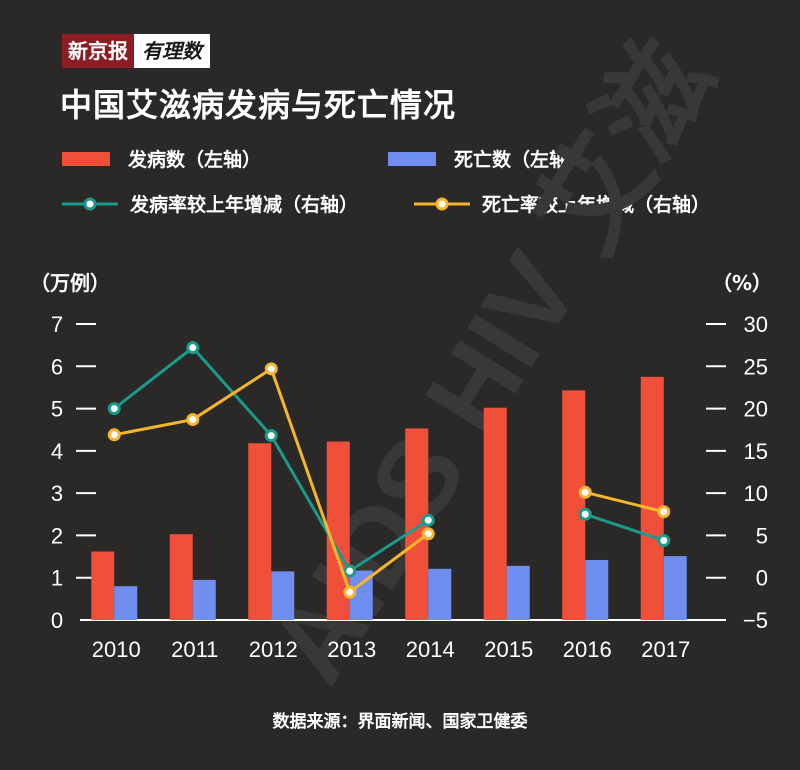  I want to click on legend-death-rate: 死亡率较上年增减（右轴）, so click(562, 203).